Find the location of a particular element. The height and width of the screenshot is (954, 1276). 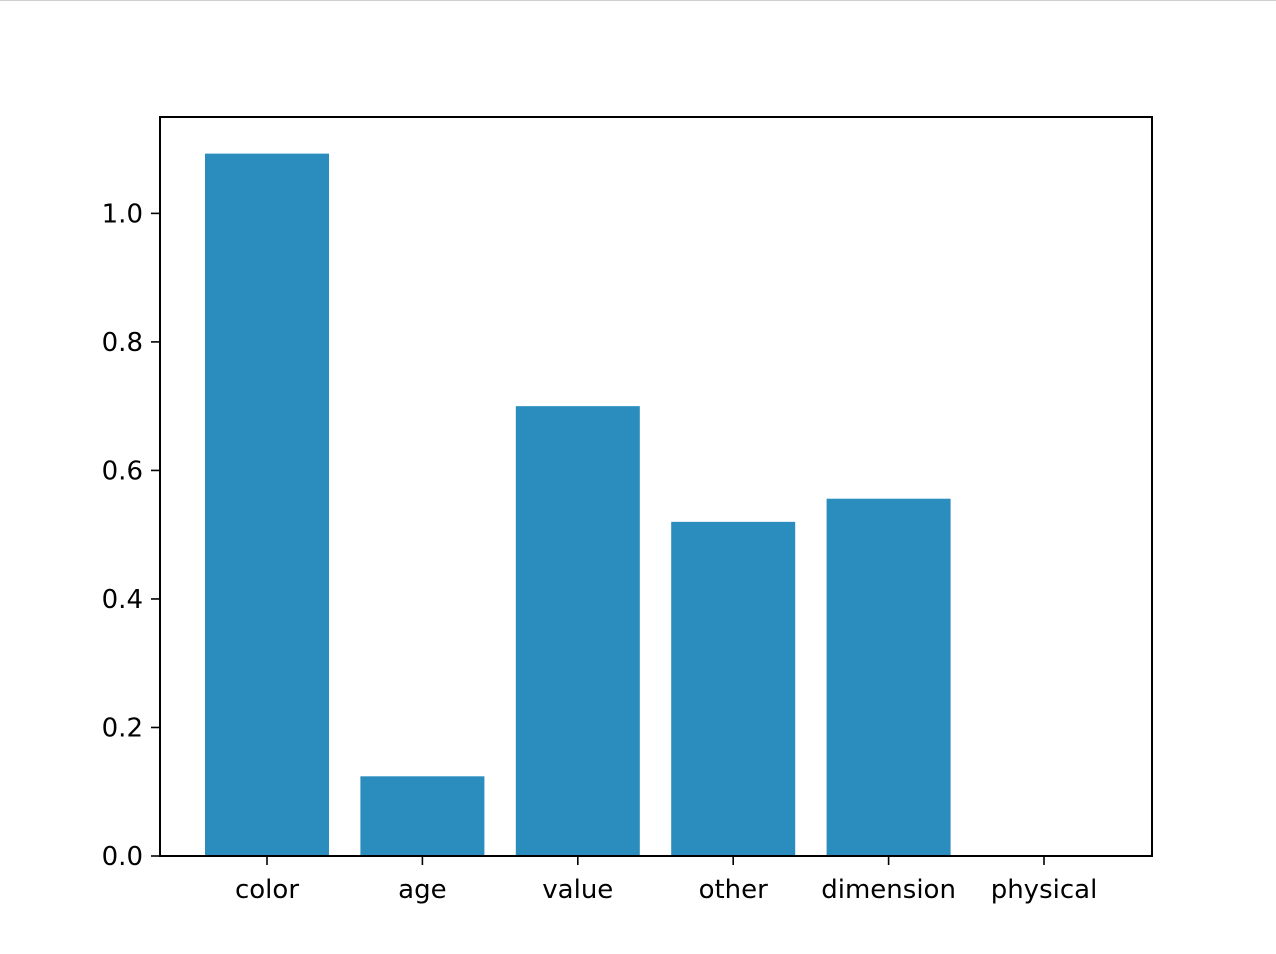

bar-color is located at coordinates (267, 504).